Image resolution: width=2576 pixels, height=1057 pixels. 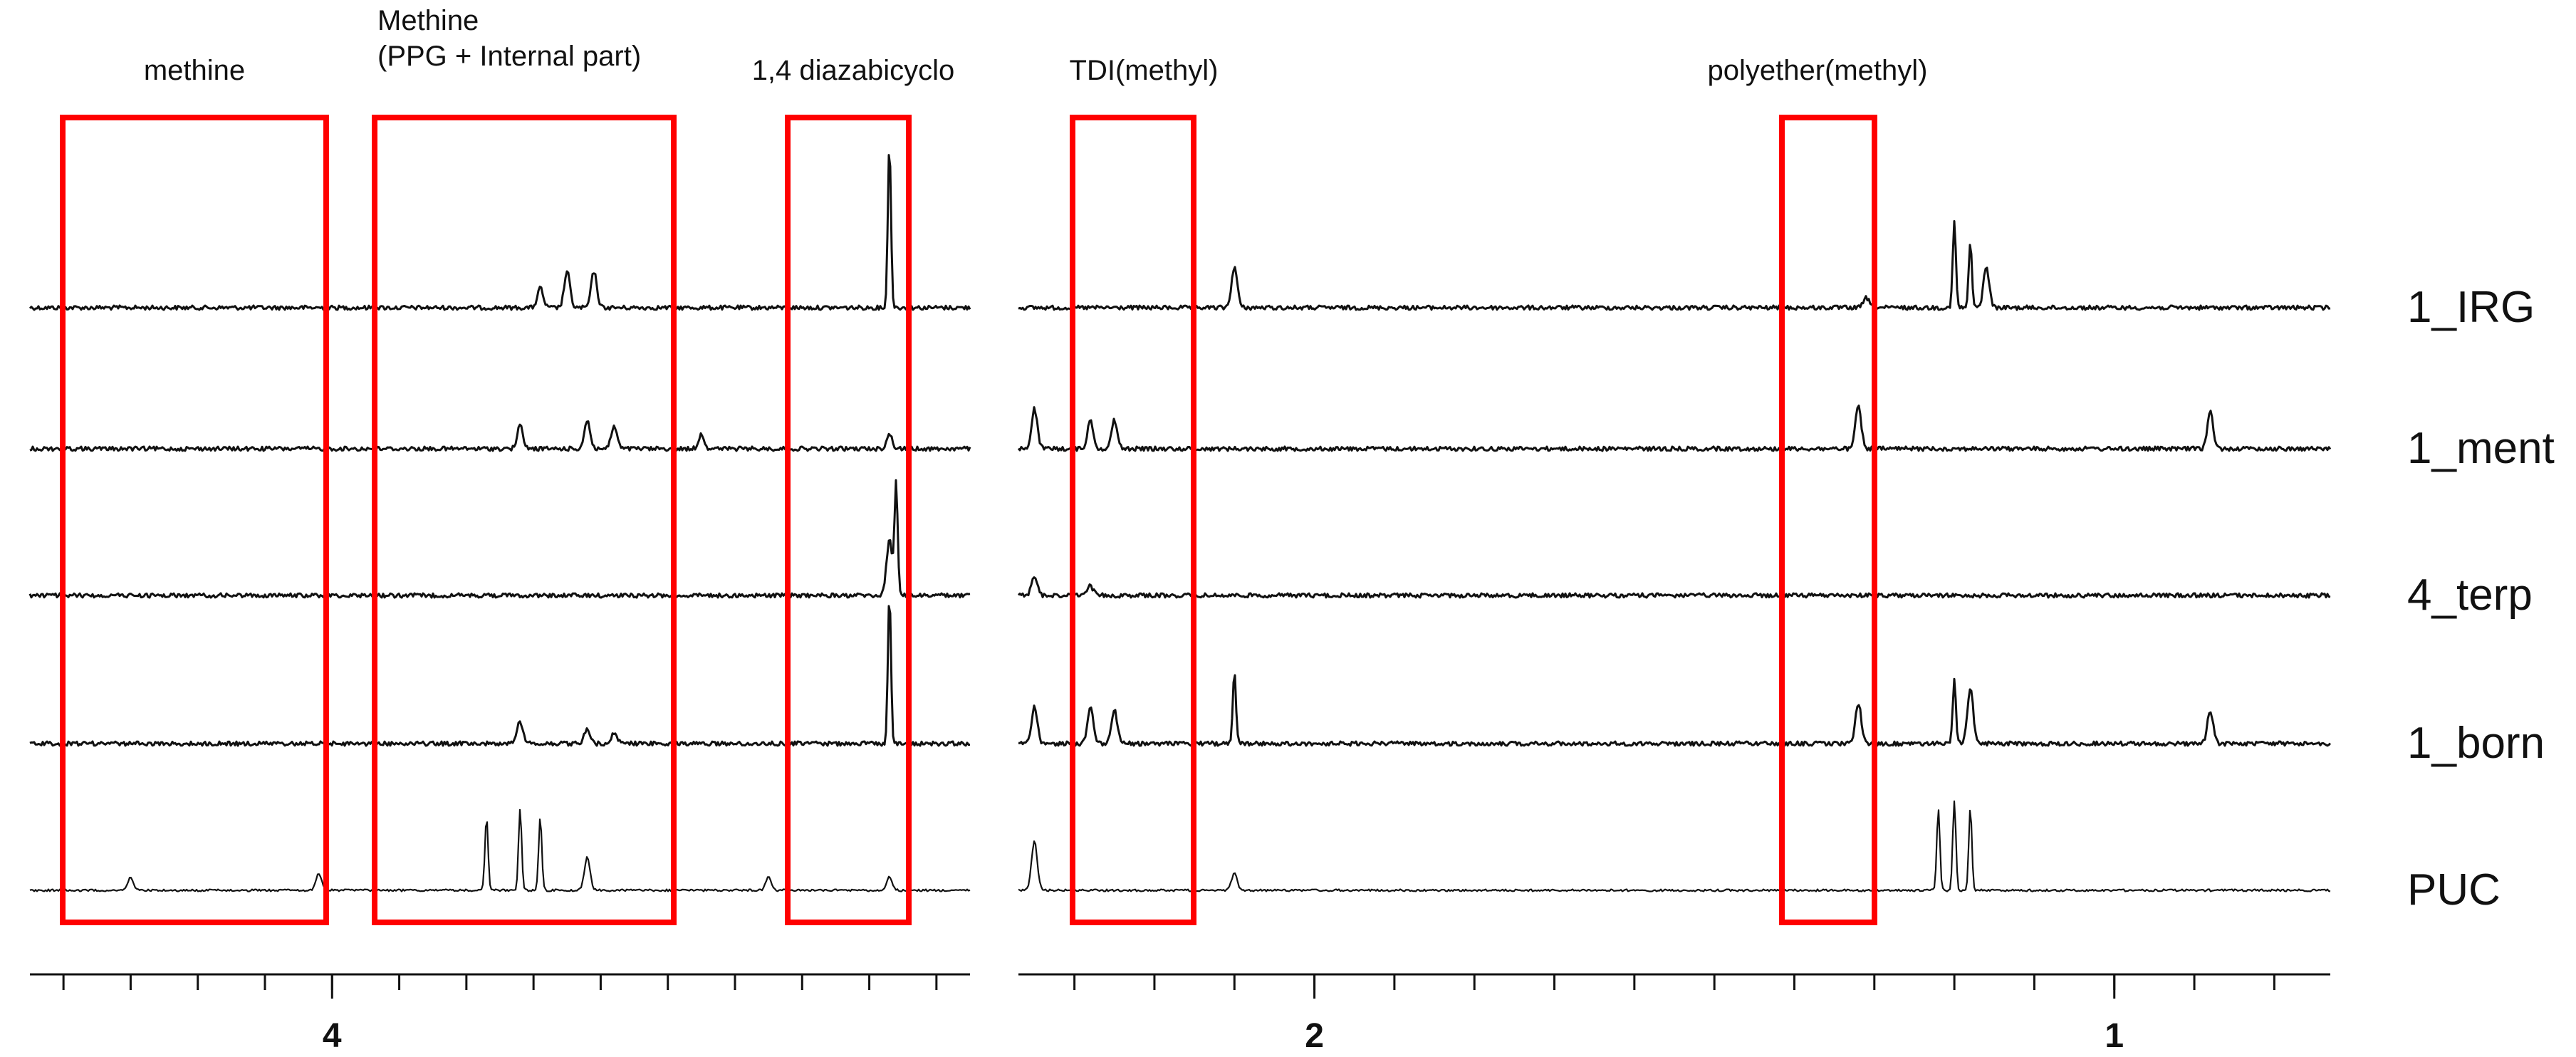 What do you see at coordinates (194, 70) in the screenshot?
I see `region-label-1: methine` at bounding box center [194, 70].